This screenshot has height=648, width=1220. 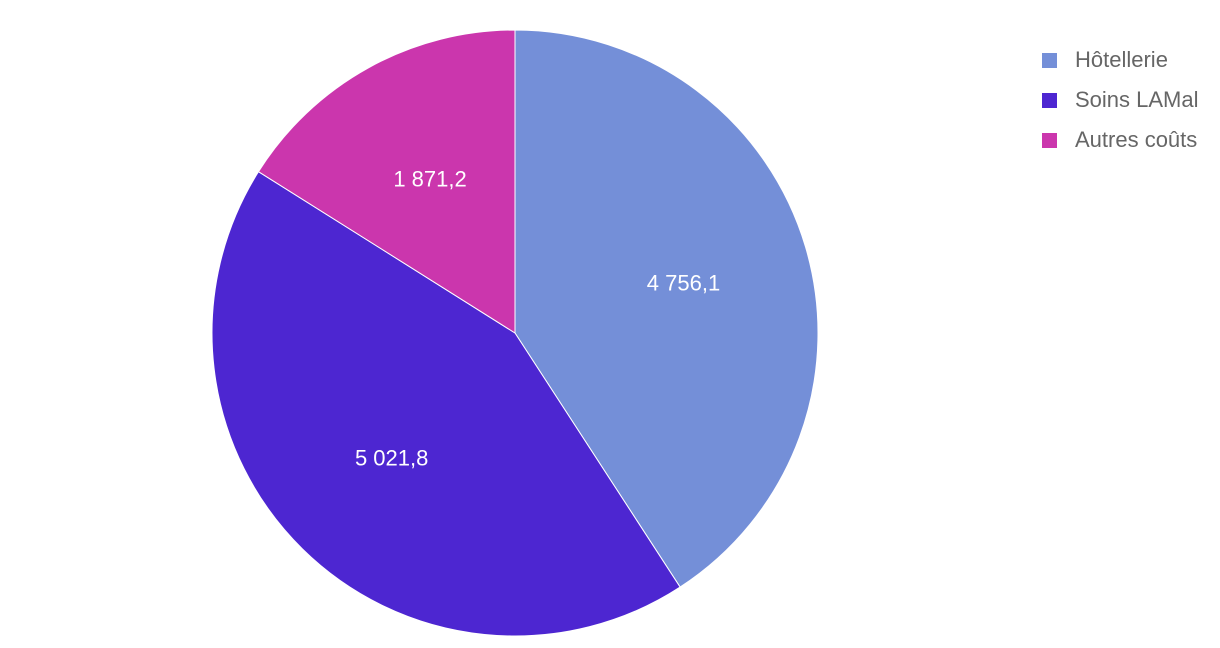 What do you see at coordinates (1136, 139) in the screenshot?
I see `legend-label-autres-couts: Autres coûts` at bounding box center [1136, 139].